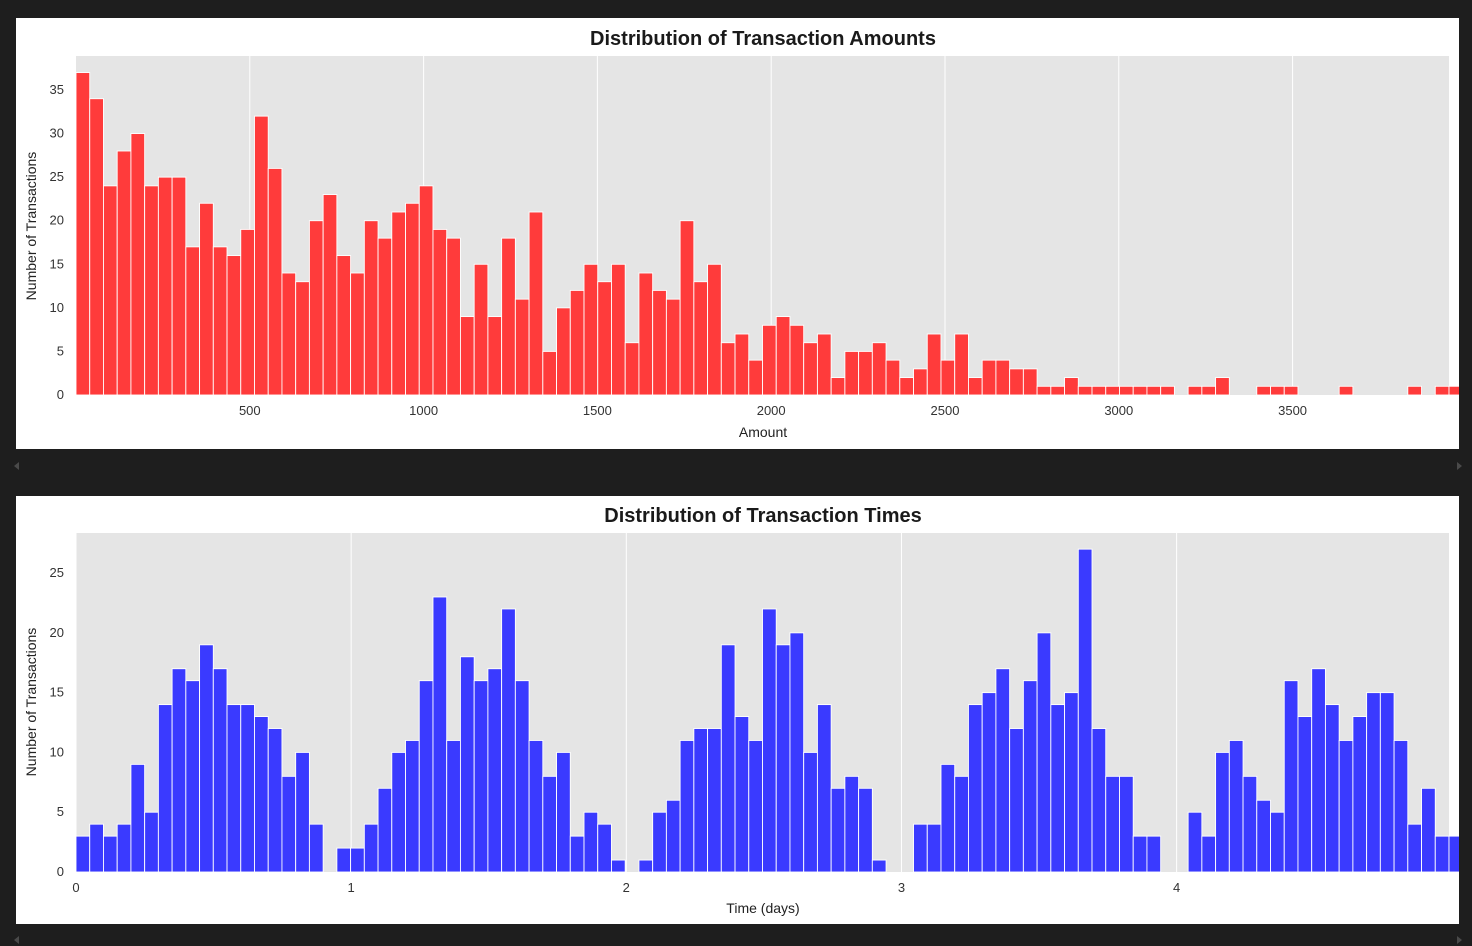  I want to click on y-tick-label: 0, so click(60, 394).